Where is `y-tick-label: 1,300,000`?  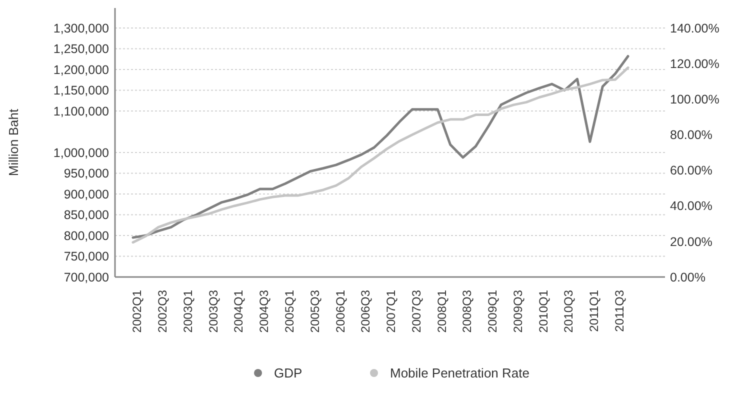
y-tick-label: 1,300,000 is located at coordinates (81, 28).